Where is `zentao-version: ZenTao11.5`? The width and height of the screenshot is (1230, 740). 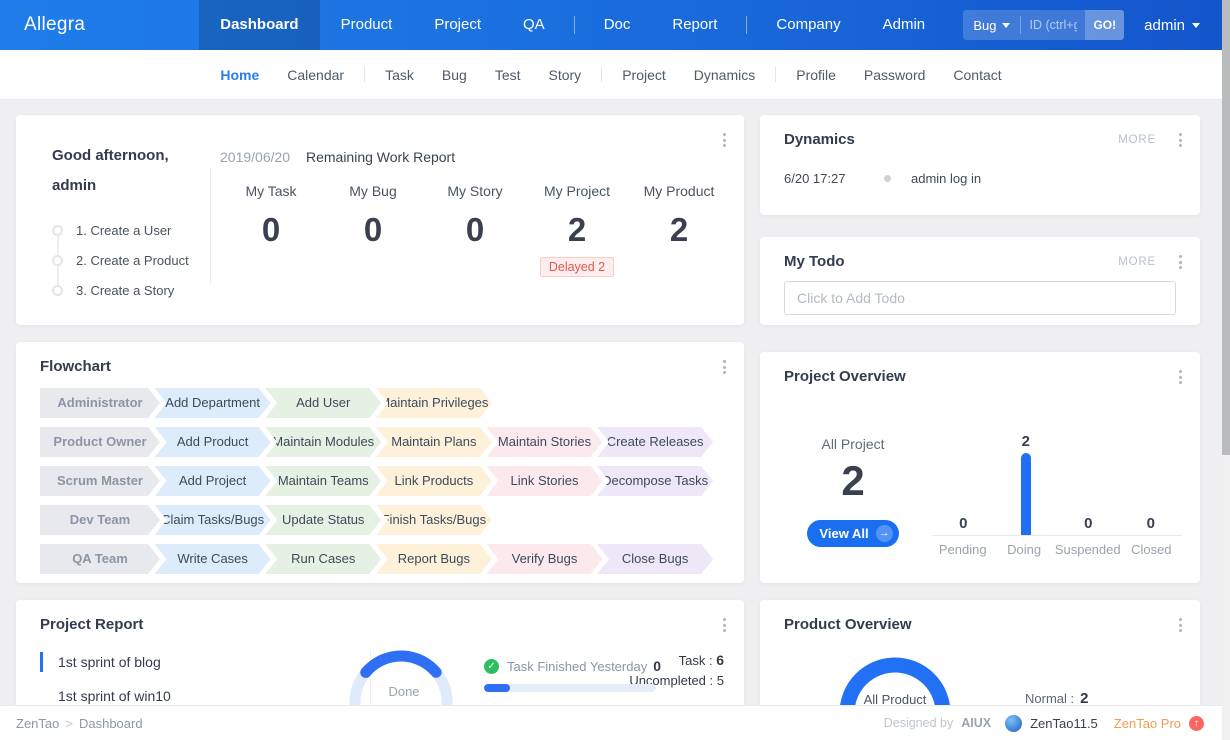
zentao-version: ZenTao11.5 is located at coordinates (1064, 723).